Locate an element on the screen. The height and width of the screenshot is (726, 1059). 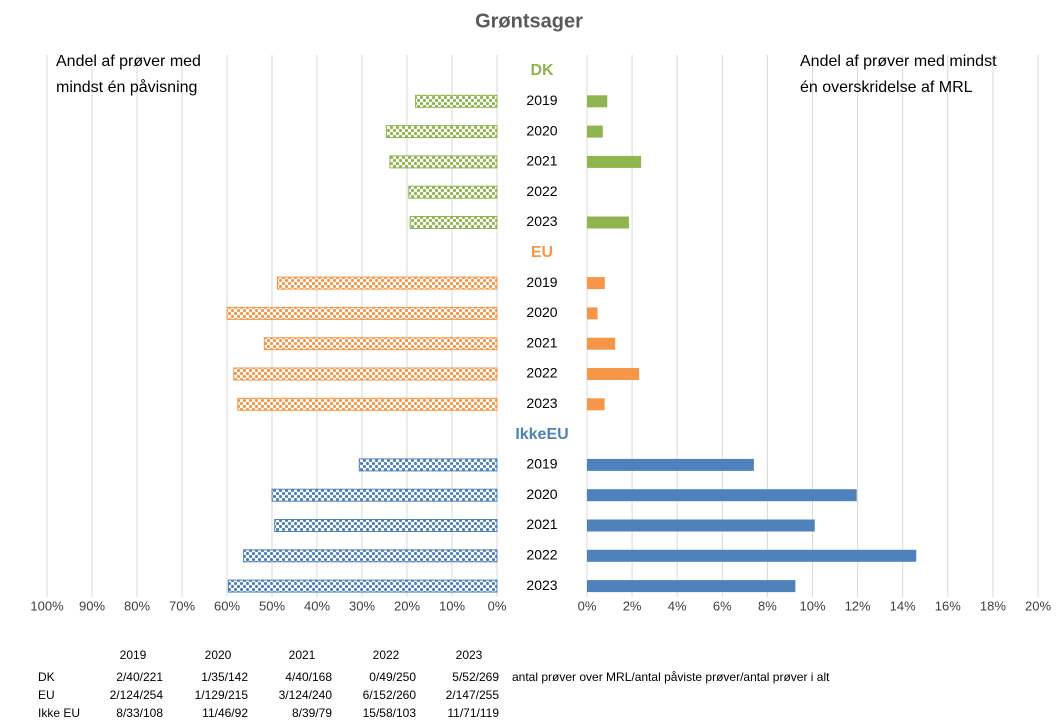
table-header: 2020 is located at coordinates (218, 655).